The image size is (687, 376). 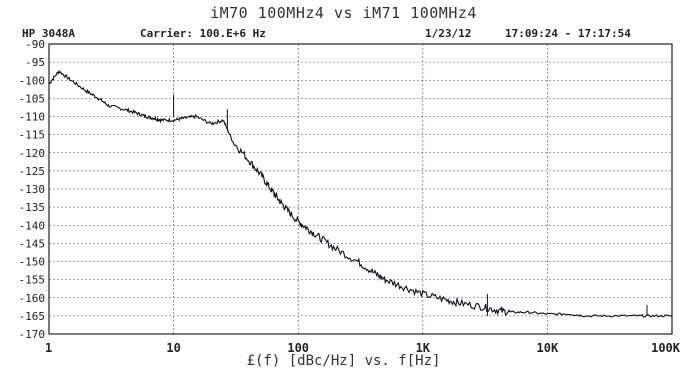 I want to click on y-tick-label: -105, so click(x=32, y=98).